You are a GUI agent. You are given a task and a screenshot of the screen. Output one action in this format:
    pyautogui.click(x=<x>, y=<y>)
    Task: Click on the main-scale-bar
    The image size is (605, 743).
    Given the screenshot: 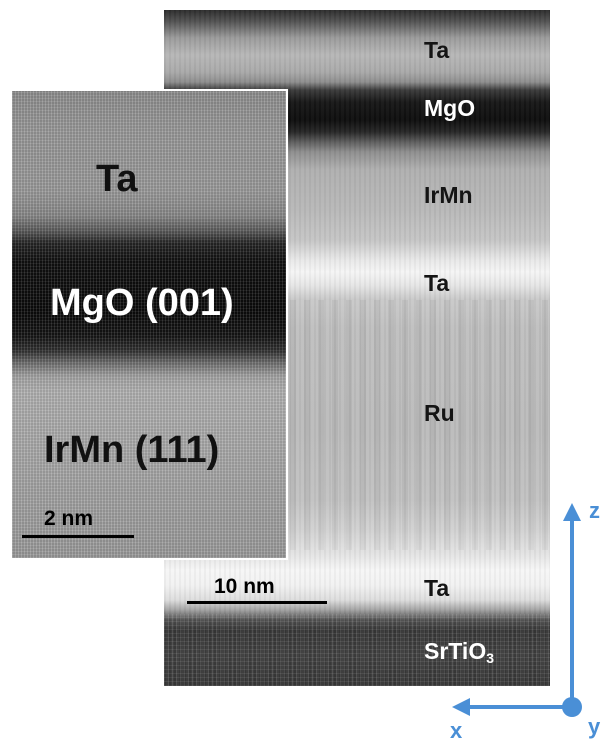 What is the action you would take?
    pyautogui.click(x=257, y=602)
    